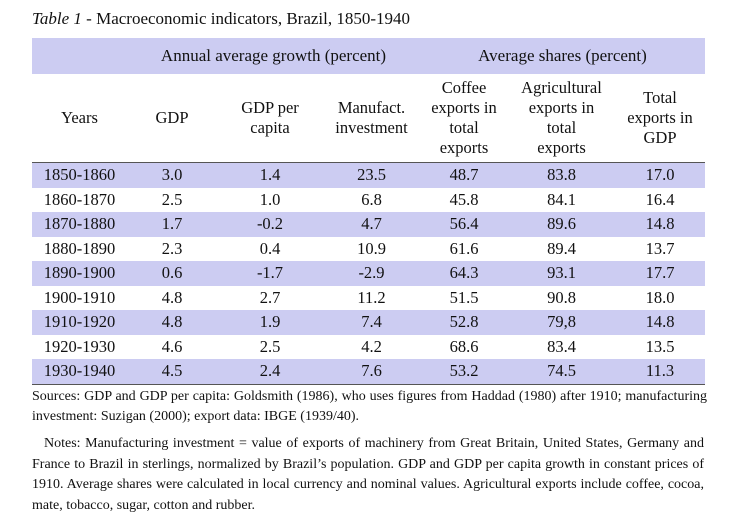  I want to click on table-cell: 89.6, so click(561, 224).